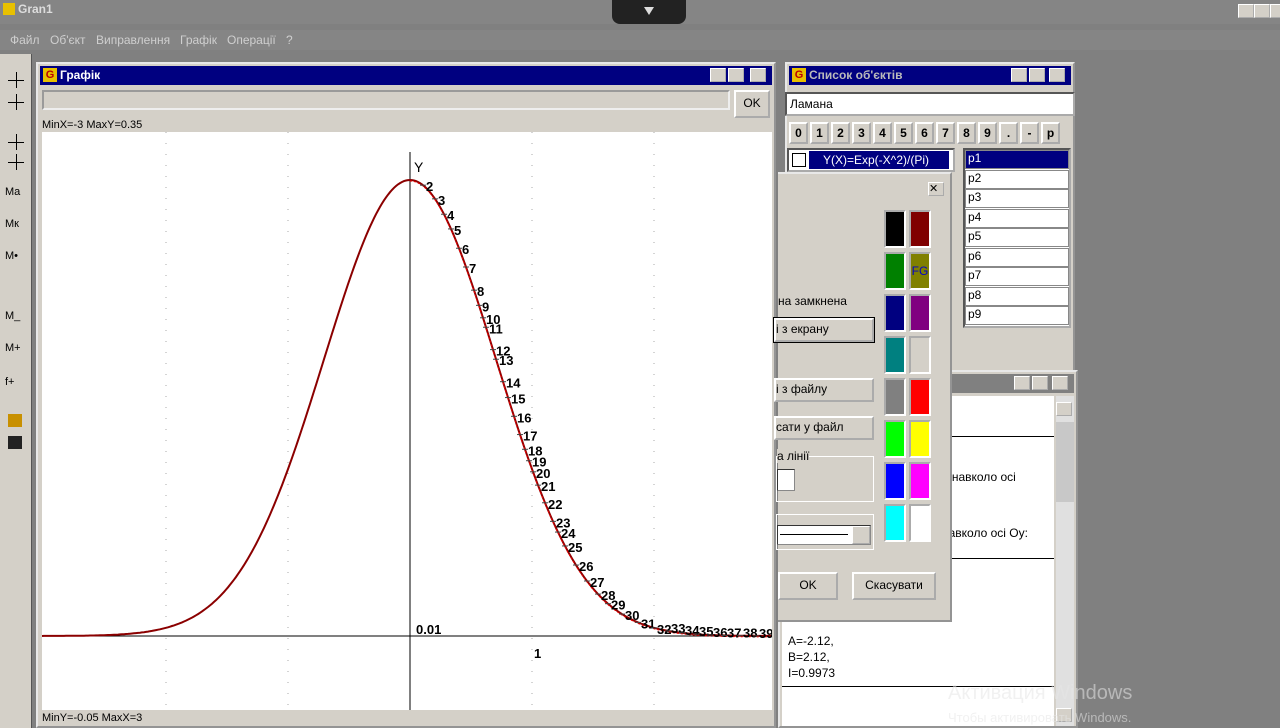 The height and width of the screenshot is (728, 1280). I want to click on cancel-button: Скасувати, so click(894, 586).